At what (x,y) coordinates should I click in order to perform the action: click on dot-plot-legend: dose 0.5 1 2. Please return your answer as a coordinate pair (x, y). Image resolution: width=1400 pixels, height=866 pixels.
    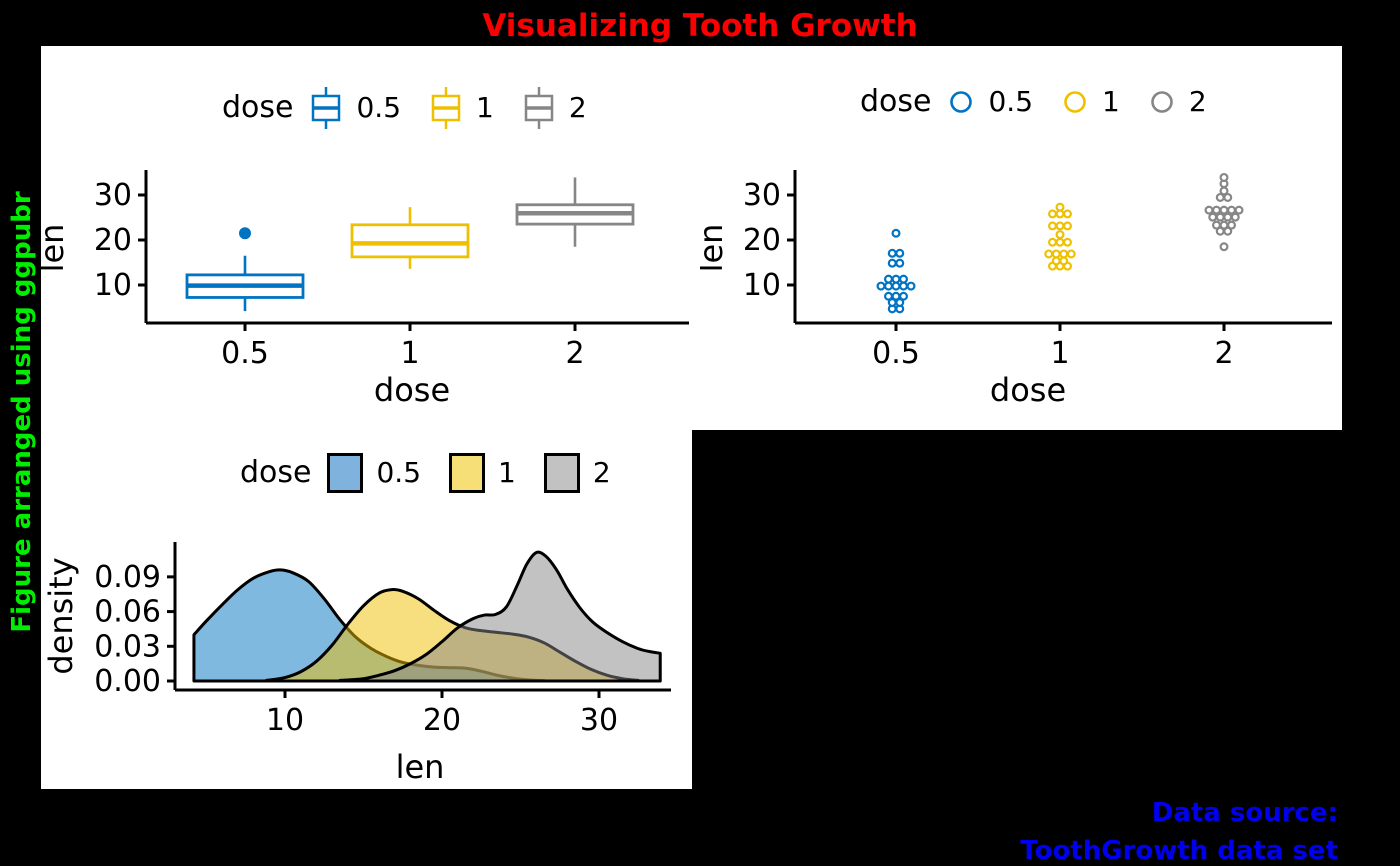
    Looking at the image, I should click on (1033, 102).